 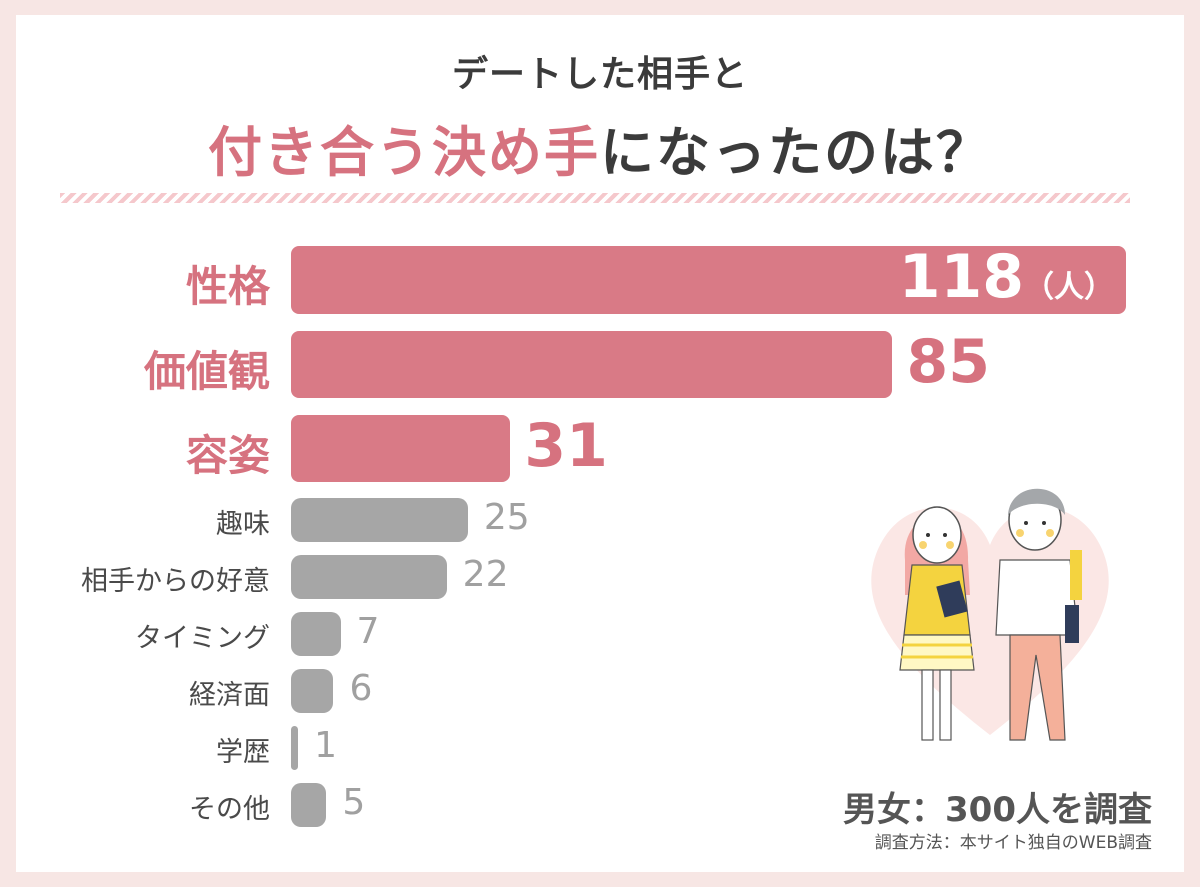 I want to click on survey-summary: 男女：300人を調査, so click(x=997, y=810).